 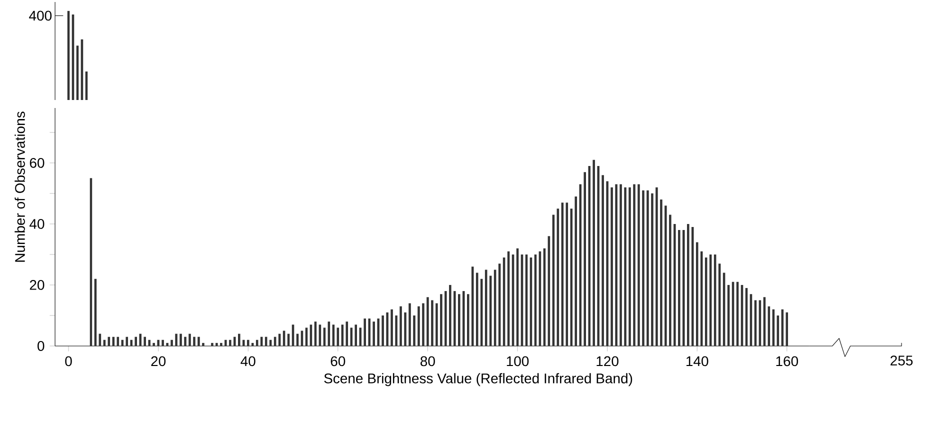 I want to click on x-tick-label: 80, so click(x=427, y=361).